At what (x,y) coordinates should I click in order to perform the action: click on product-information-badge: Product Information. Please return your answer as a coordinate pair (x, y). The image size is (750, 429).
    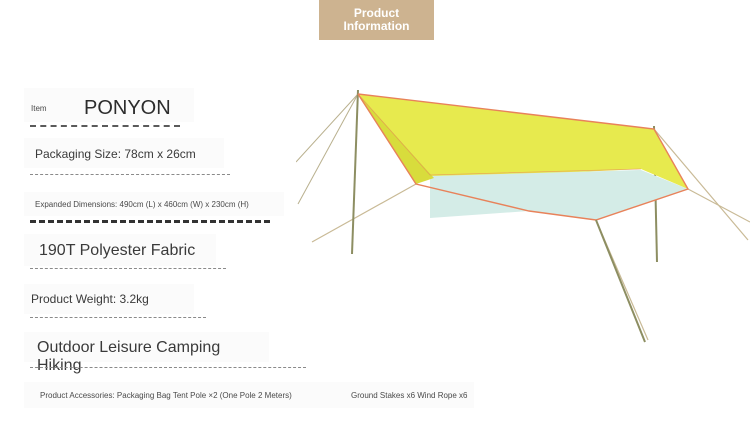
    Looking at the image, I should click on (376, 20).